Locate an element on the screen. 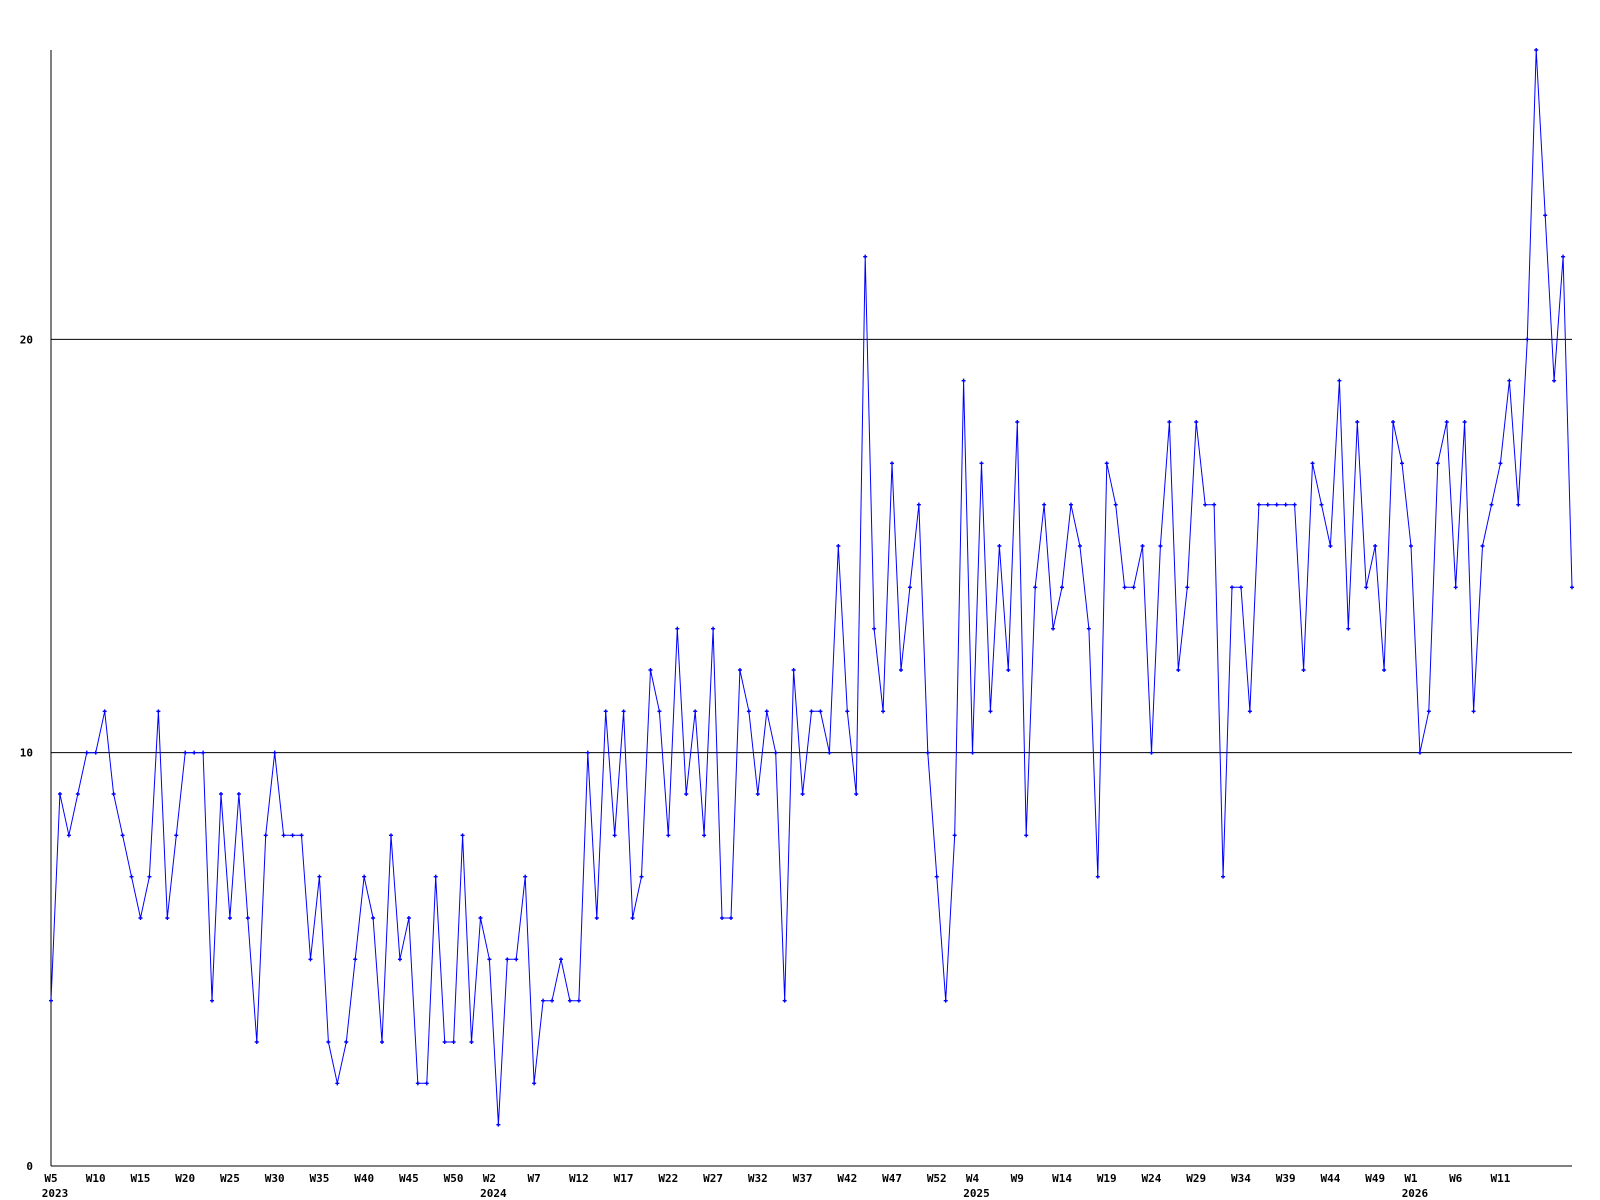 This screenshot has height=1200, width=1600. x-tick-label: W34 is located at coordinates (1241, 1178).